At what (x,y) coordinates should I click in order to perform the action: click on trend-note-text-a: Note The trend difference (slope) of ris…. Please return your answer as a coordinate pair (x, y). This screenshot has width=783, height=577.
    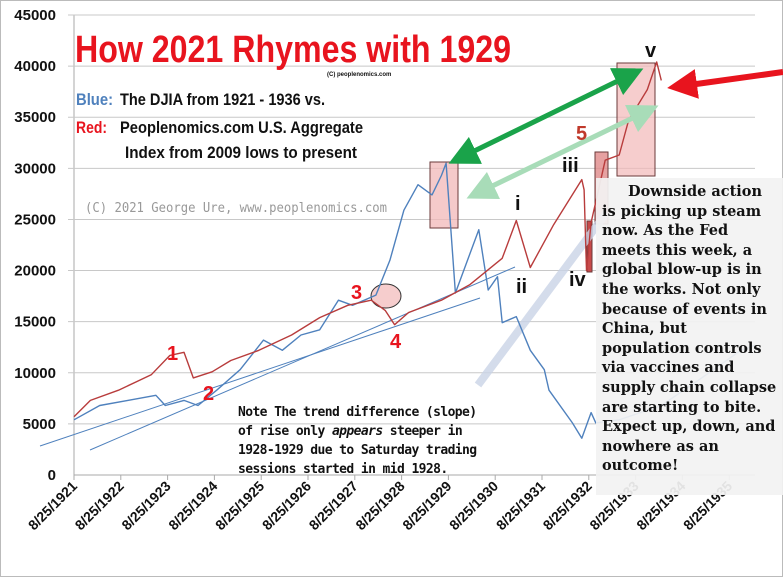
    Looking at the image, I should click on (357, 422).